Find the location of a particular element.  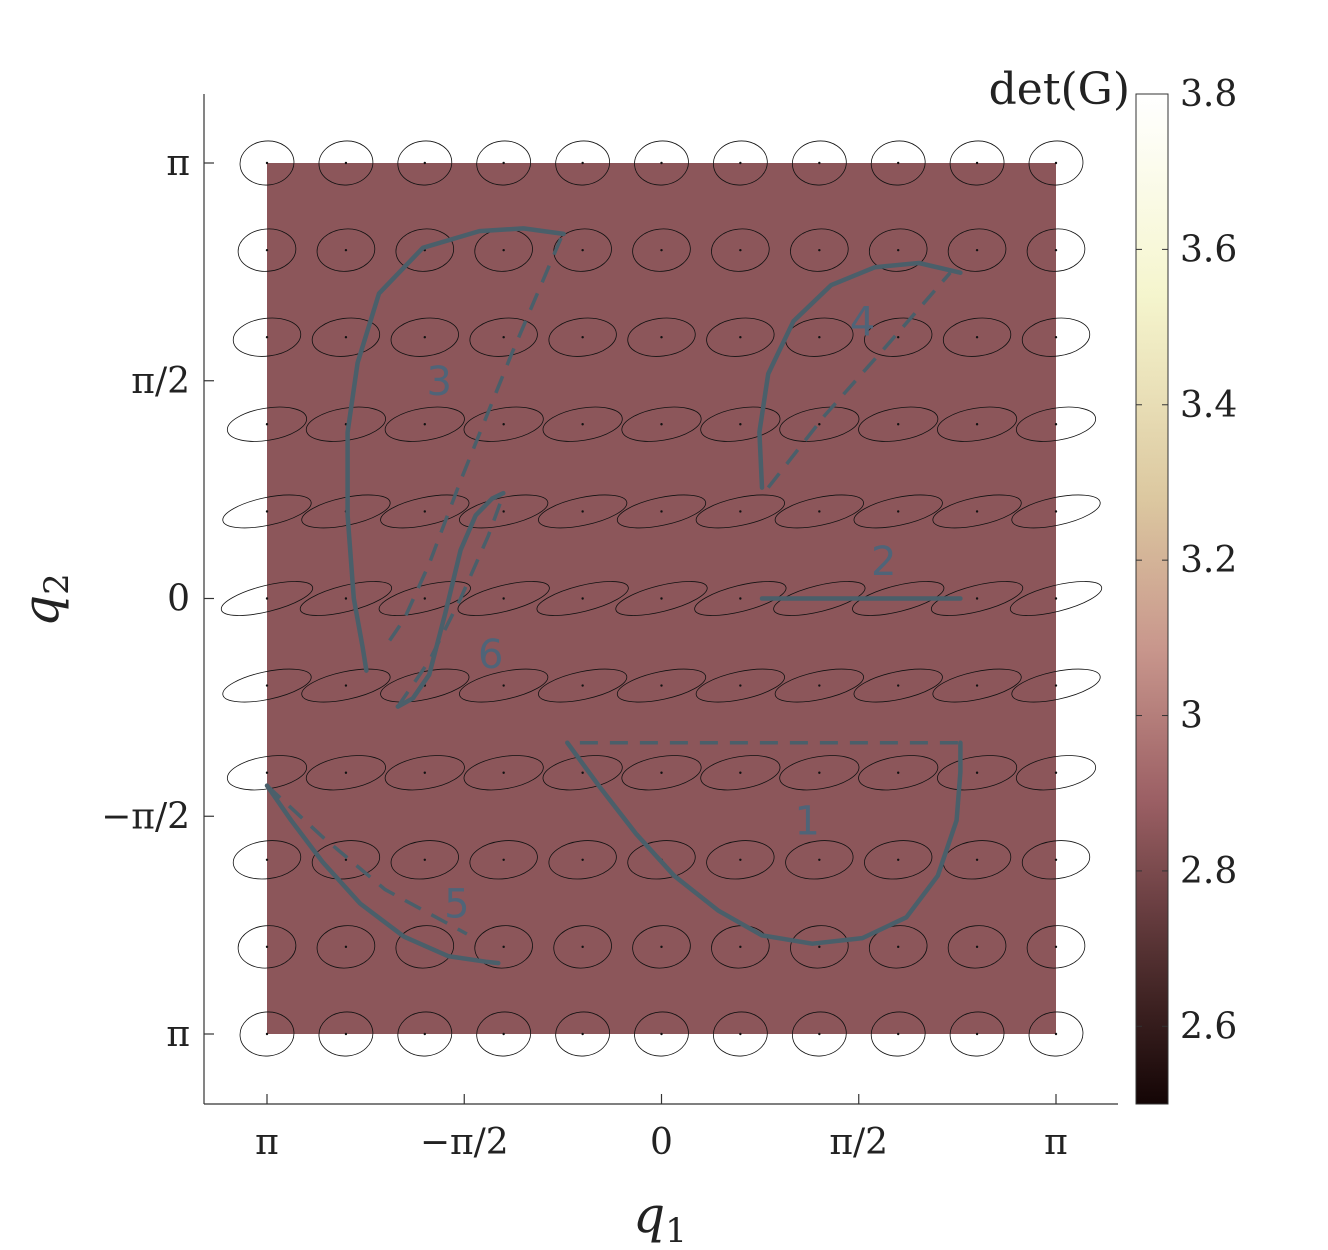

y-axis-label: q2 is located at coordinates (44, 600).